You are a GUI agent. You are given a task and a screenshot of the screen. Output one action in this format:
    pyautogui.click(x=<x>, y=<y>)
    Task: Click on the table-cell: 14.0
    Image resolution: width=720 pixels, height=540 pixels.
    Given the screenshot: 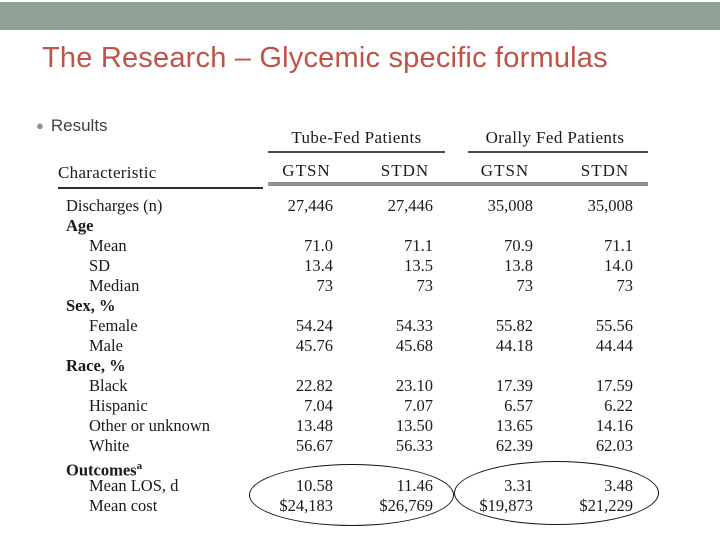 What is the action you would take?
    pyautogui.click(x=618, y=265)
    